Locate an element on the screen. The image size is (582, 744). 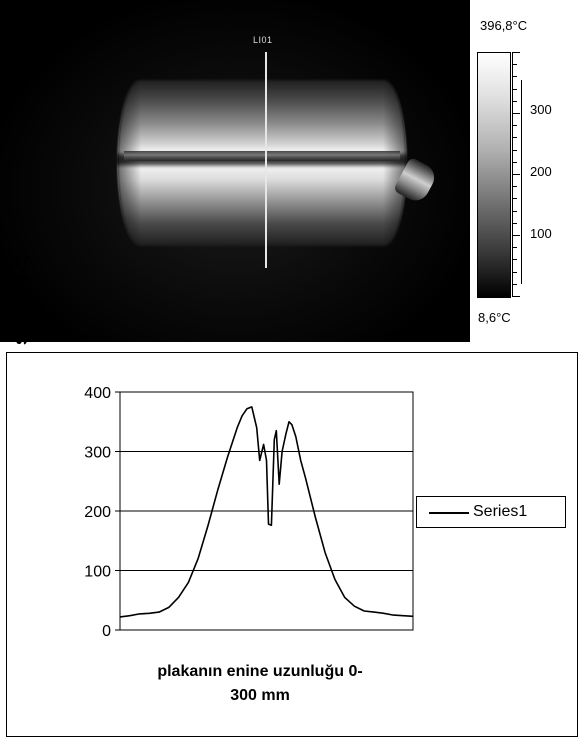
y-tick-labels: 0 100 200 300 400 is located at coordinates (97, 512).